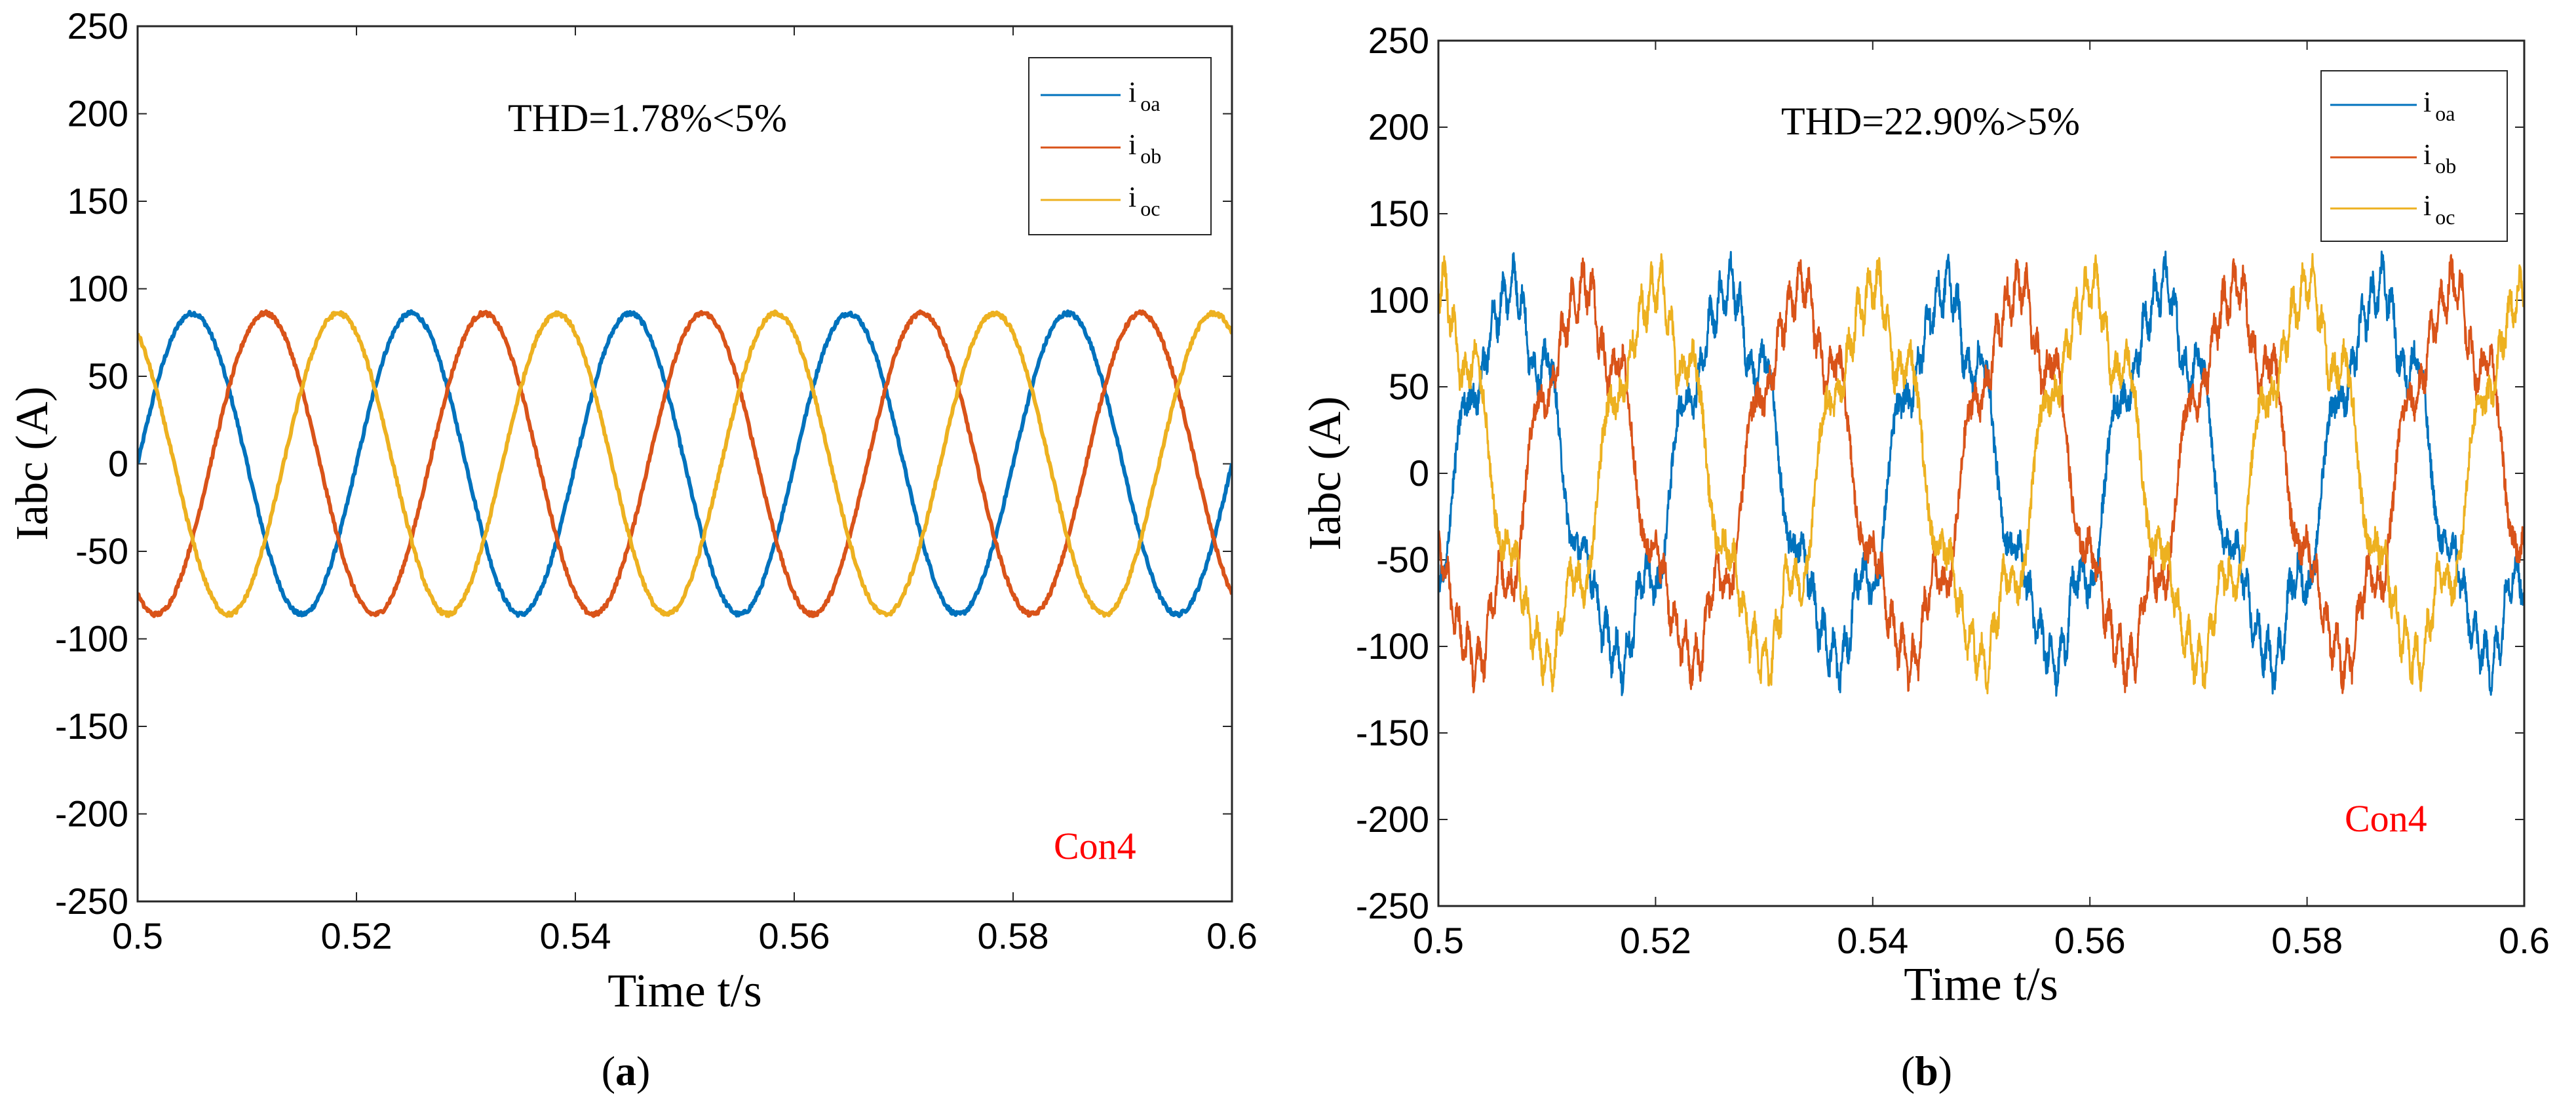 The height and width of the screenshot is (1104, 2576). Describe the element at coordinates (1930, 121) in the screenshot. I see `thd-annotation: THD=22.90%>5%` at that location.